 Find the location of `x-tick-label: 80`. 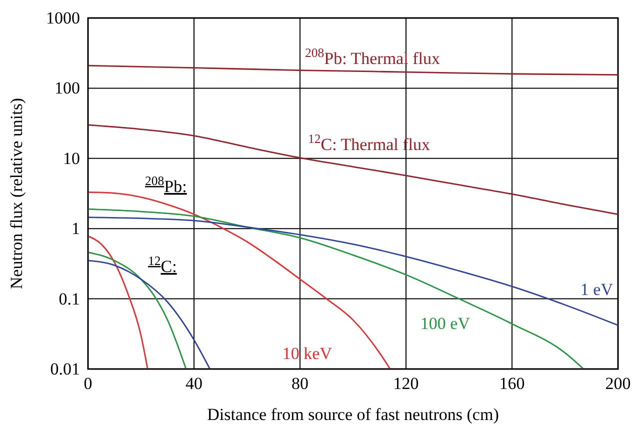

x-tick-label: 80 is located at coordinates (300, 384).